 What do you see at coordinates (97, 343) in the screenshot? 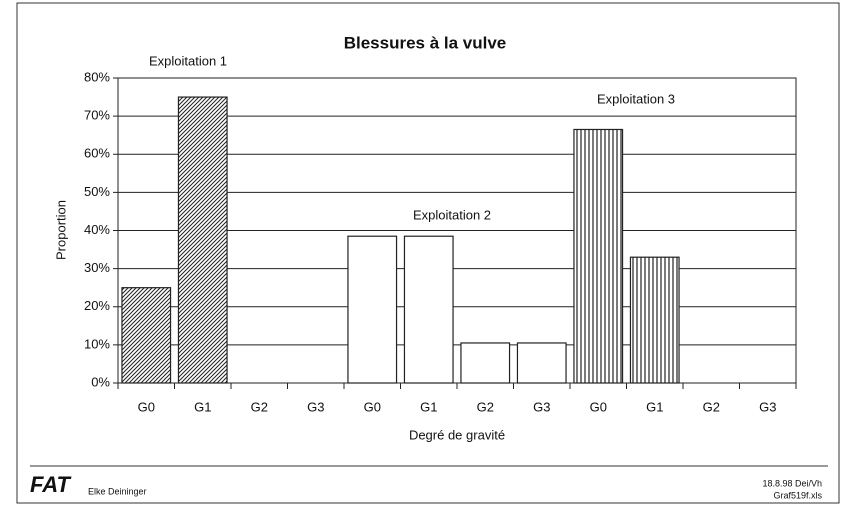
I see `y-tick-label: 10%` at bounding box center [97, 343].